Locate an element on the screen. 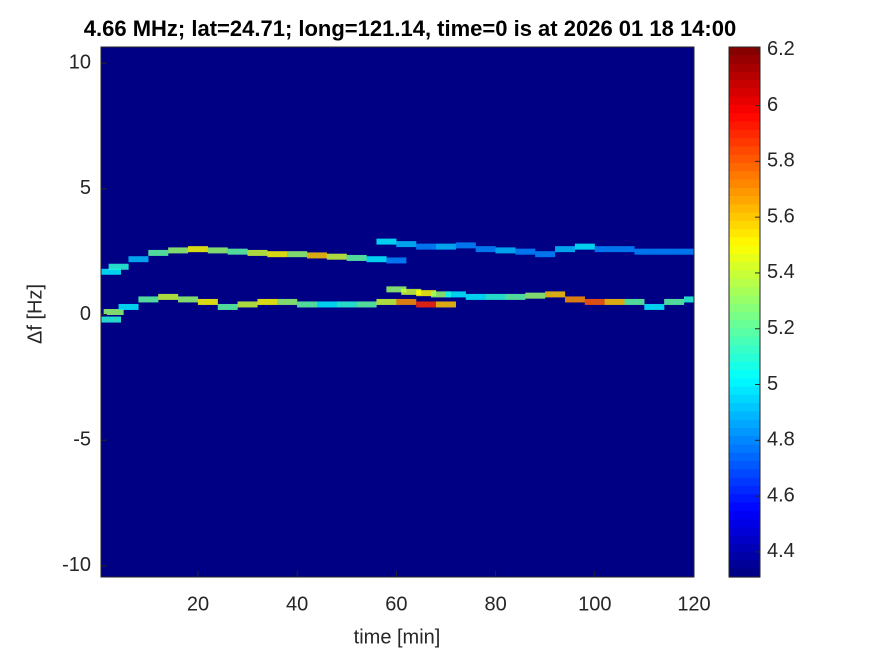  colorbar-tick-label: 5.6 is located at coordinates (781, 216).